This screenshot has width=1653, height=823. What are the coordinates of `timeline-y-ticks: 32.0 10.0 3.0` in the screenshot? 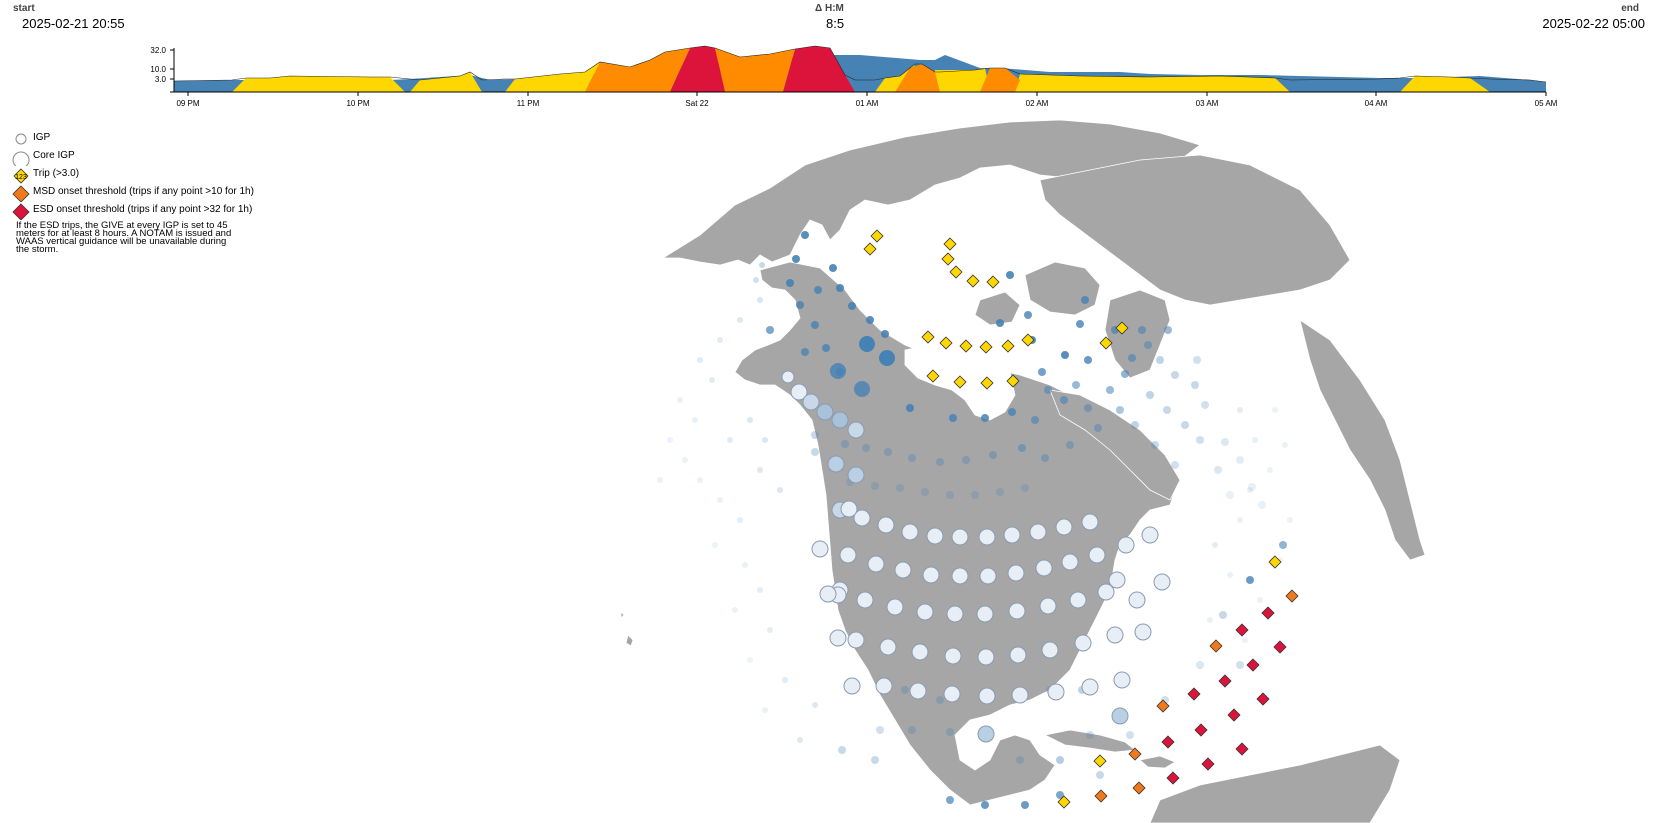 It's located at (162, 65).